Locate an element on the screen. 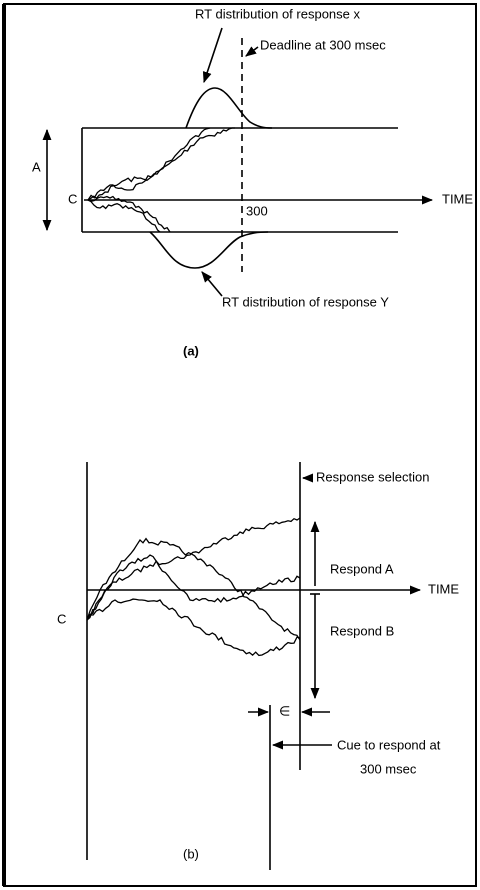 Image resolution: width=480 pixels, height=890 pixels. label: Deadline at 300 msec is located at coordinates (323, 44).